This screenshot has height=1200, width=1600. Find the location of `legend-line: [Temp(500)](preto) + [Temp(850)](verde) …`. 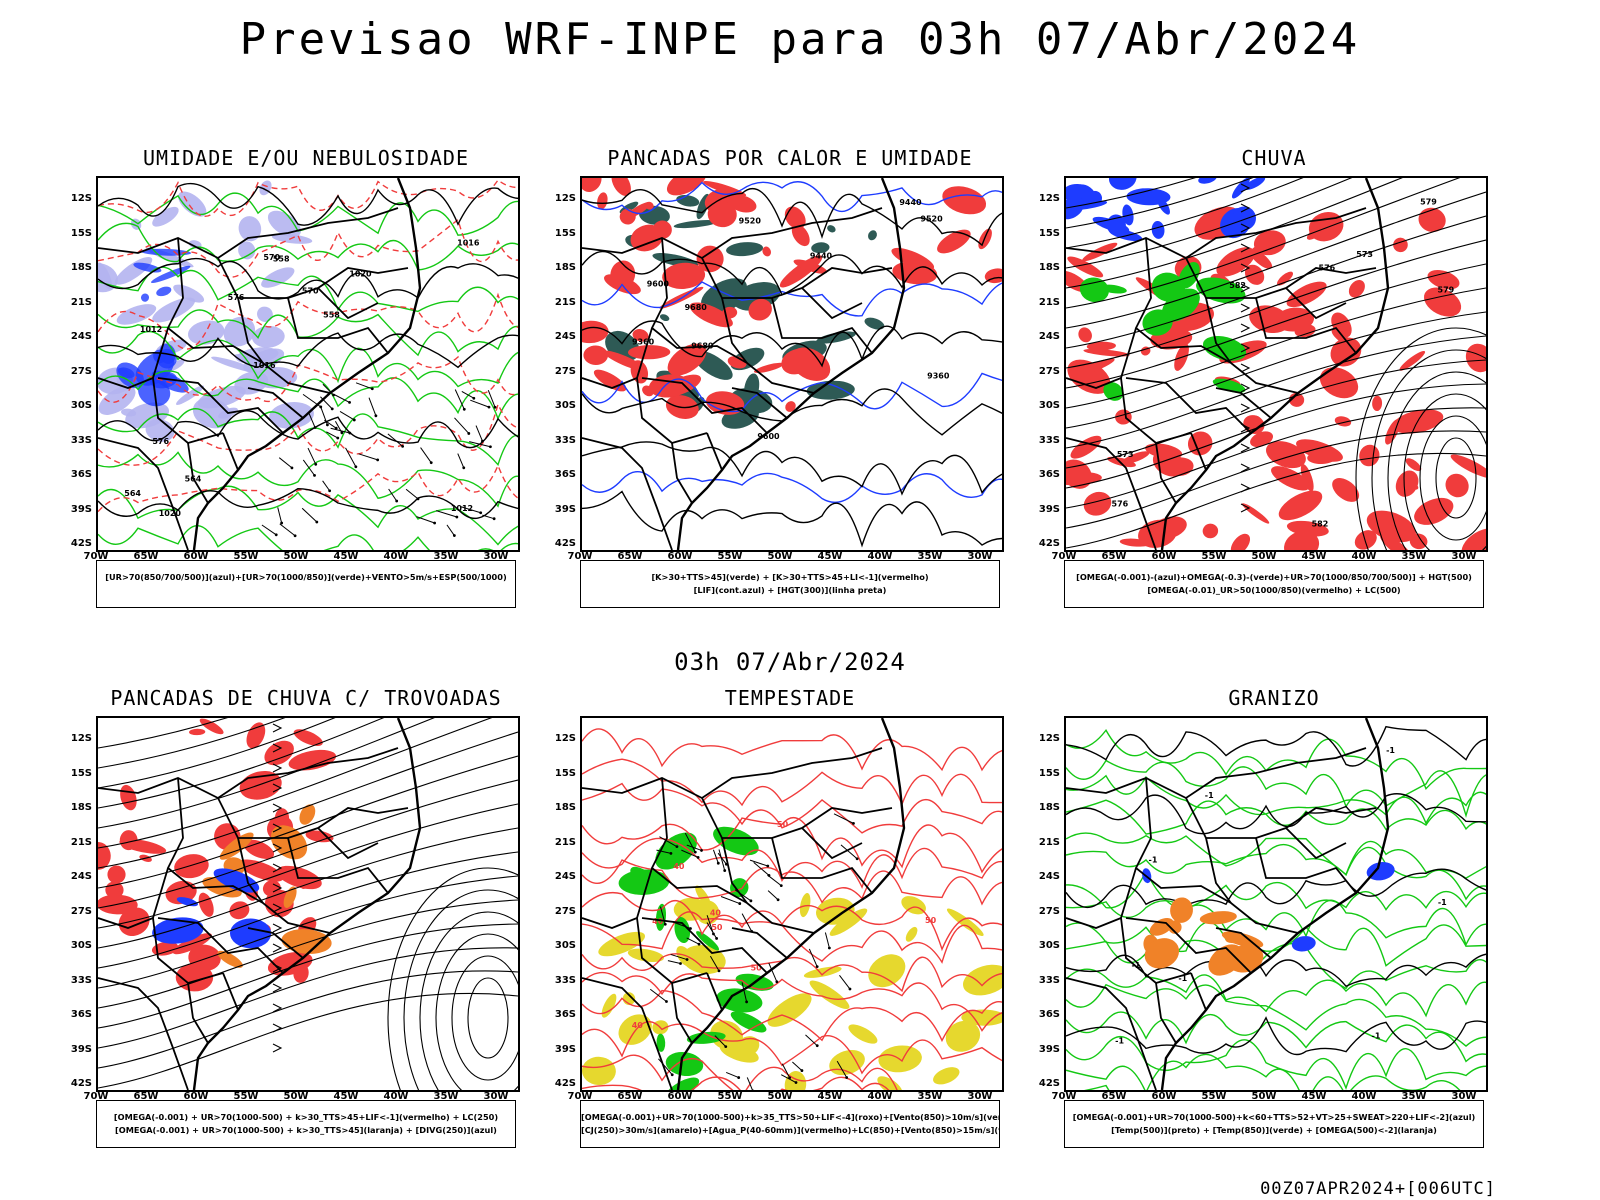

legend-line: [Temp(500)](preto) + [Temp(850)](verde) … is located at coordinates (1274, 1130).